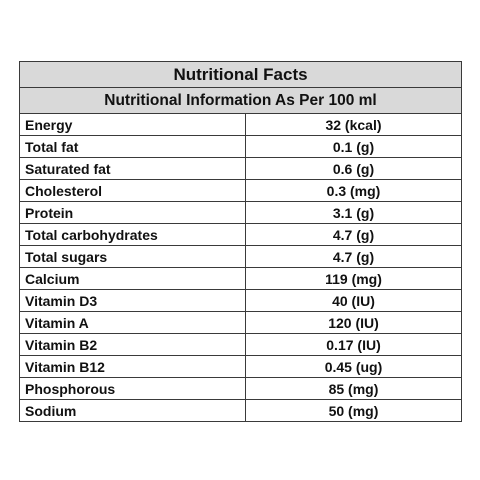 This screenshot has width=480, height=480. I want to click on nutrient-value: 0.6 (g), so click(353, 168).